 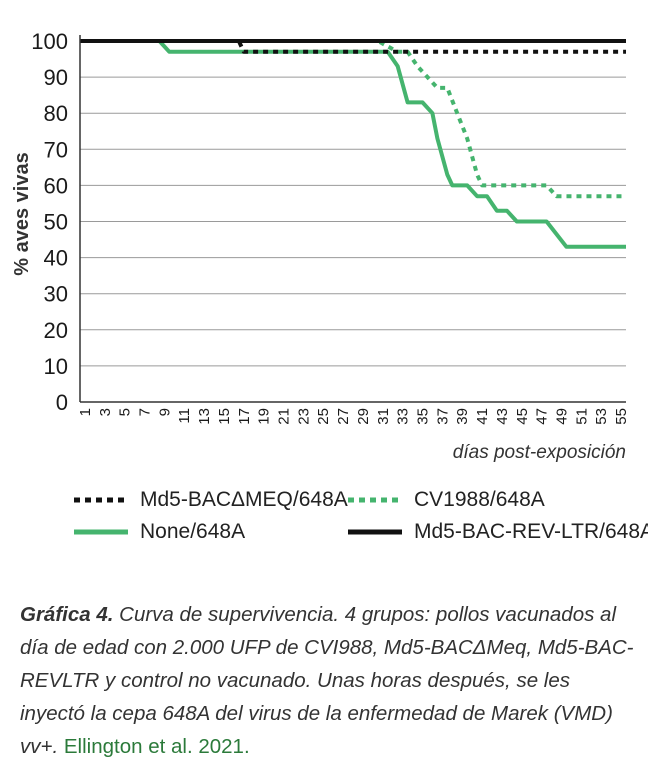 I want to click on x-tick-label: 1, so click(x=85, y=412).